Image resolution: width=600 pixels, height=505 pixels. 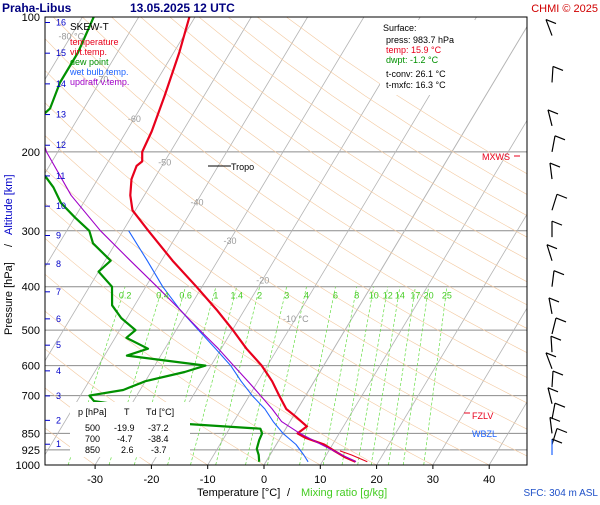 I want to click on pressure-tick-label: 500, so click(x=31, y=331).